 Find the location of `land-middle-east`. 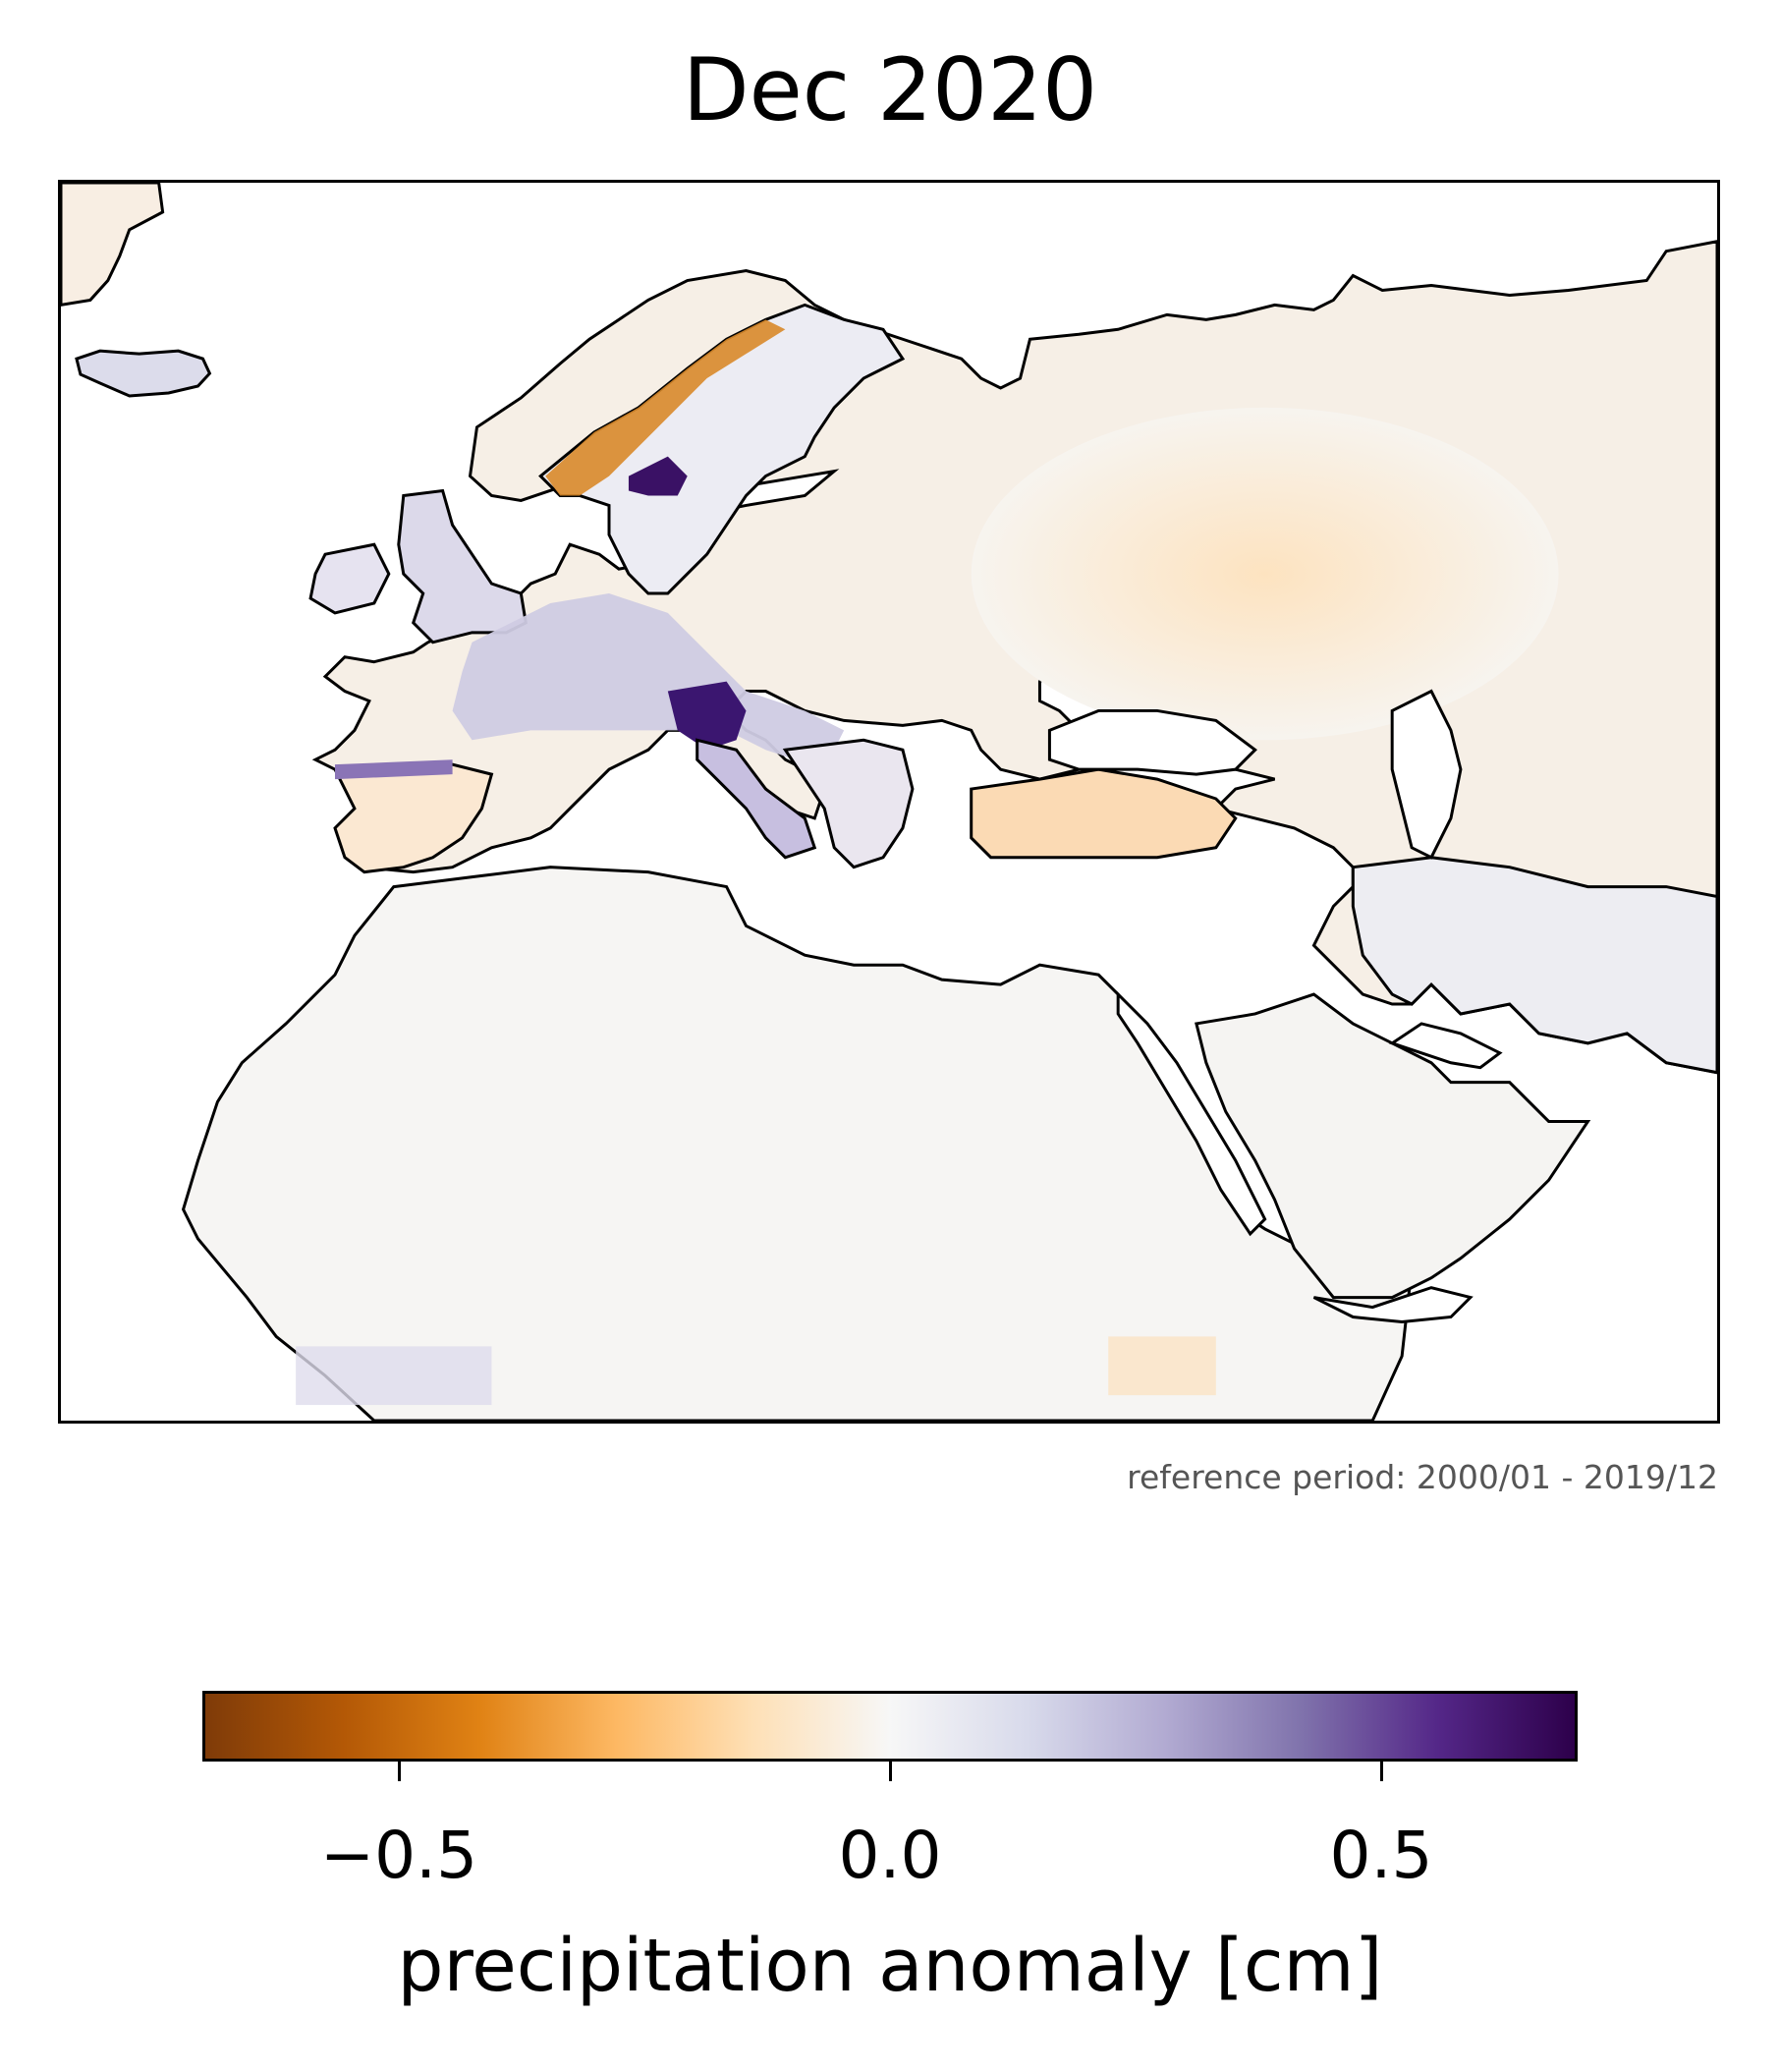

land-middle-east is located at coordinates (1393, 1146).